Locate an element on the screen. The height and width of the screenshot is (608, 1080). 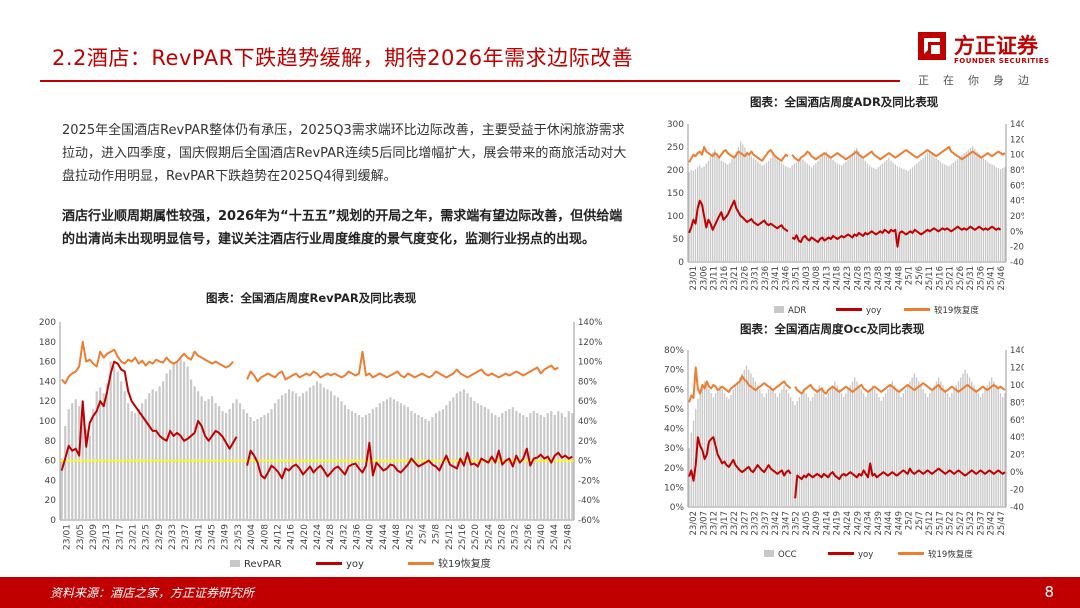
y-tick-label: 10% is located at coordinates (674, 488).